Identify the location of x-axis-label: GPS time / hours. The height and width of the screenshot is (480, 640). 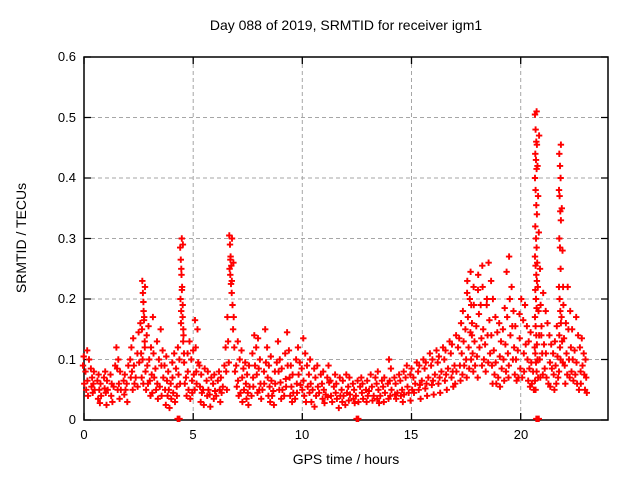
(346, 459).